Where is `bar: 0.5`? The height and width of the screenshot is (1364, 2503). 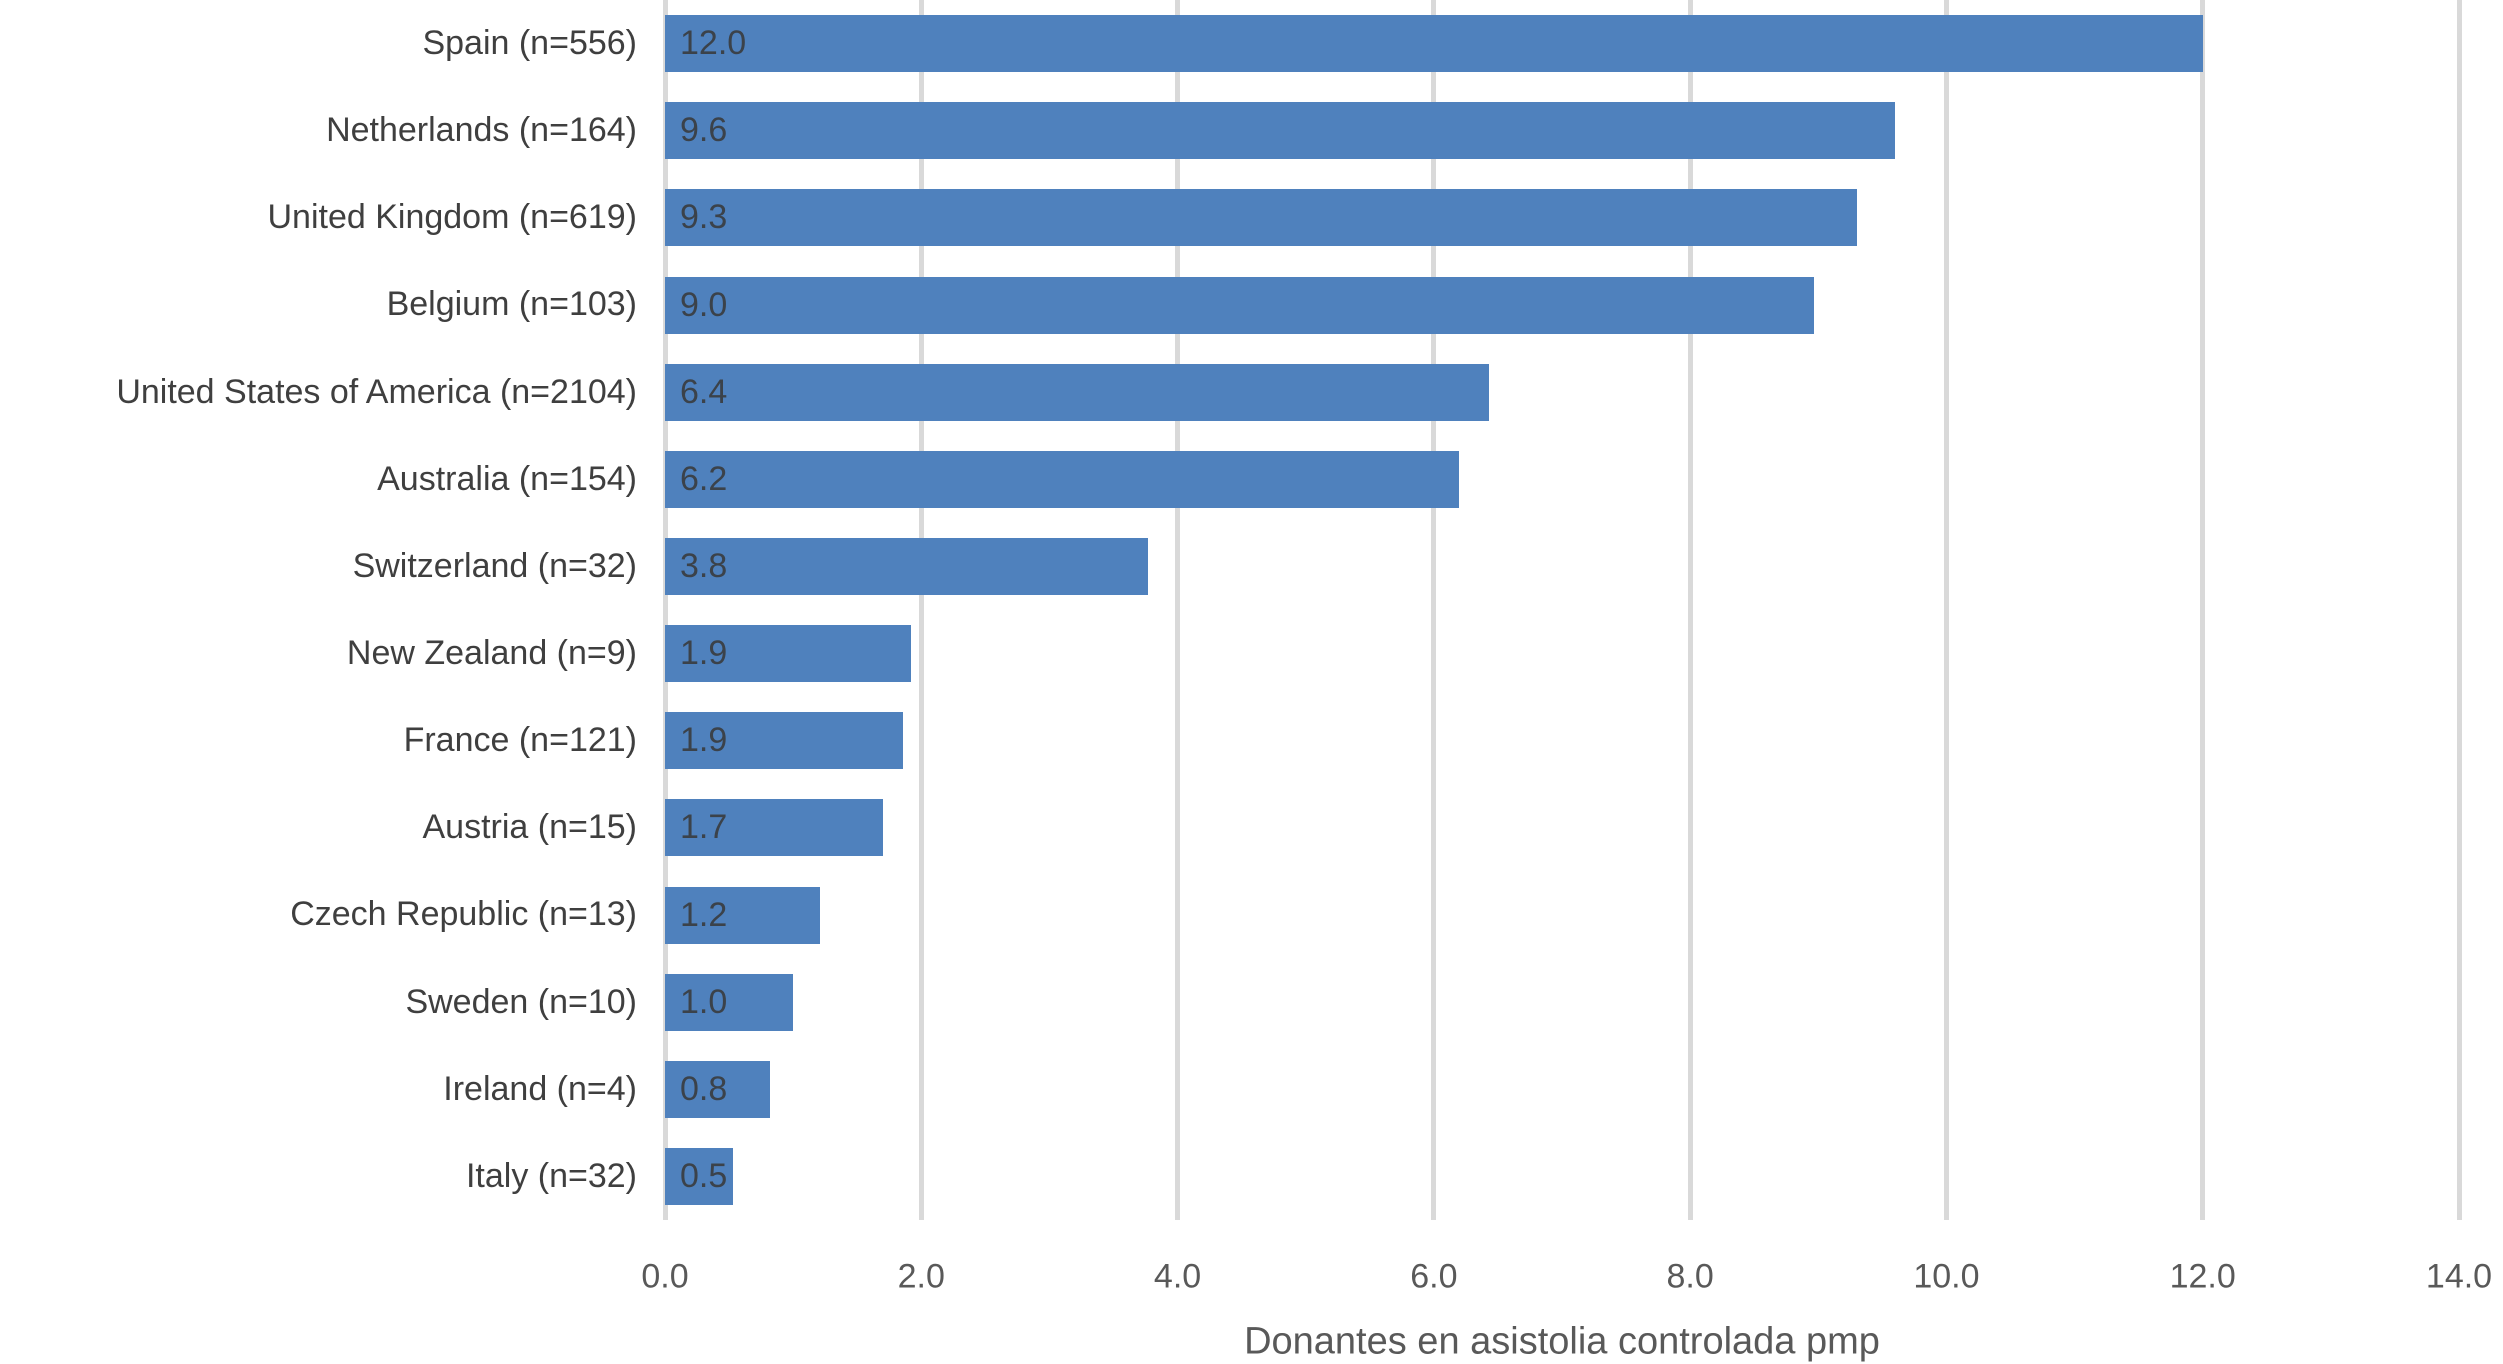 bar: 0.5 is located at coordinates (699, 1176).